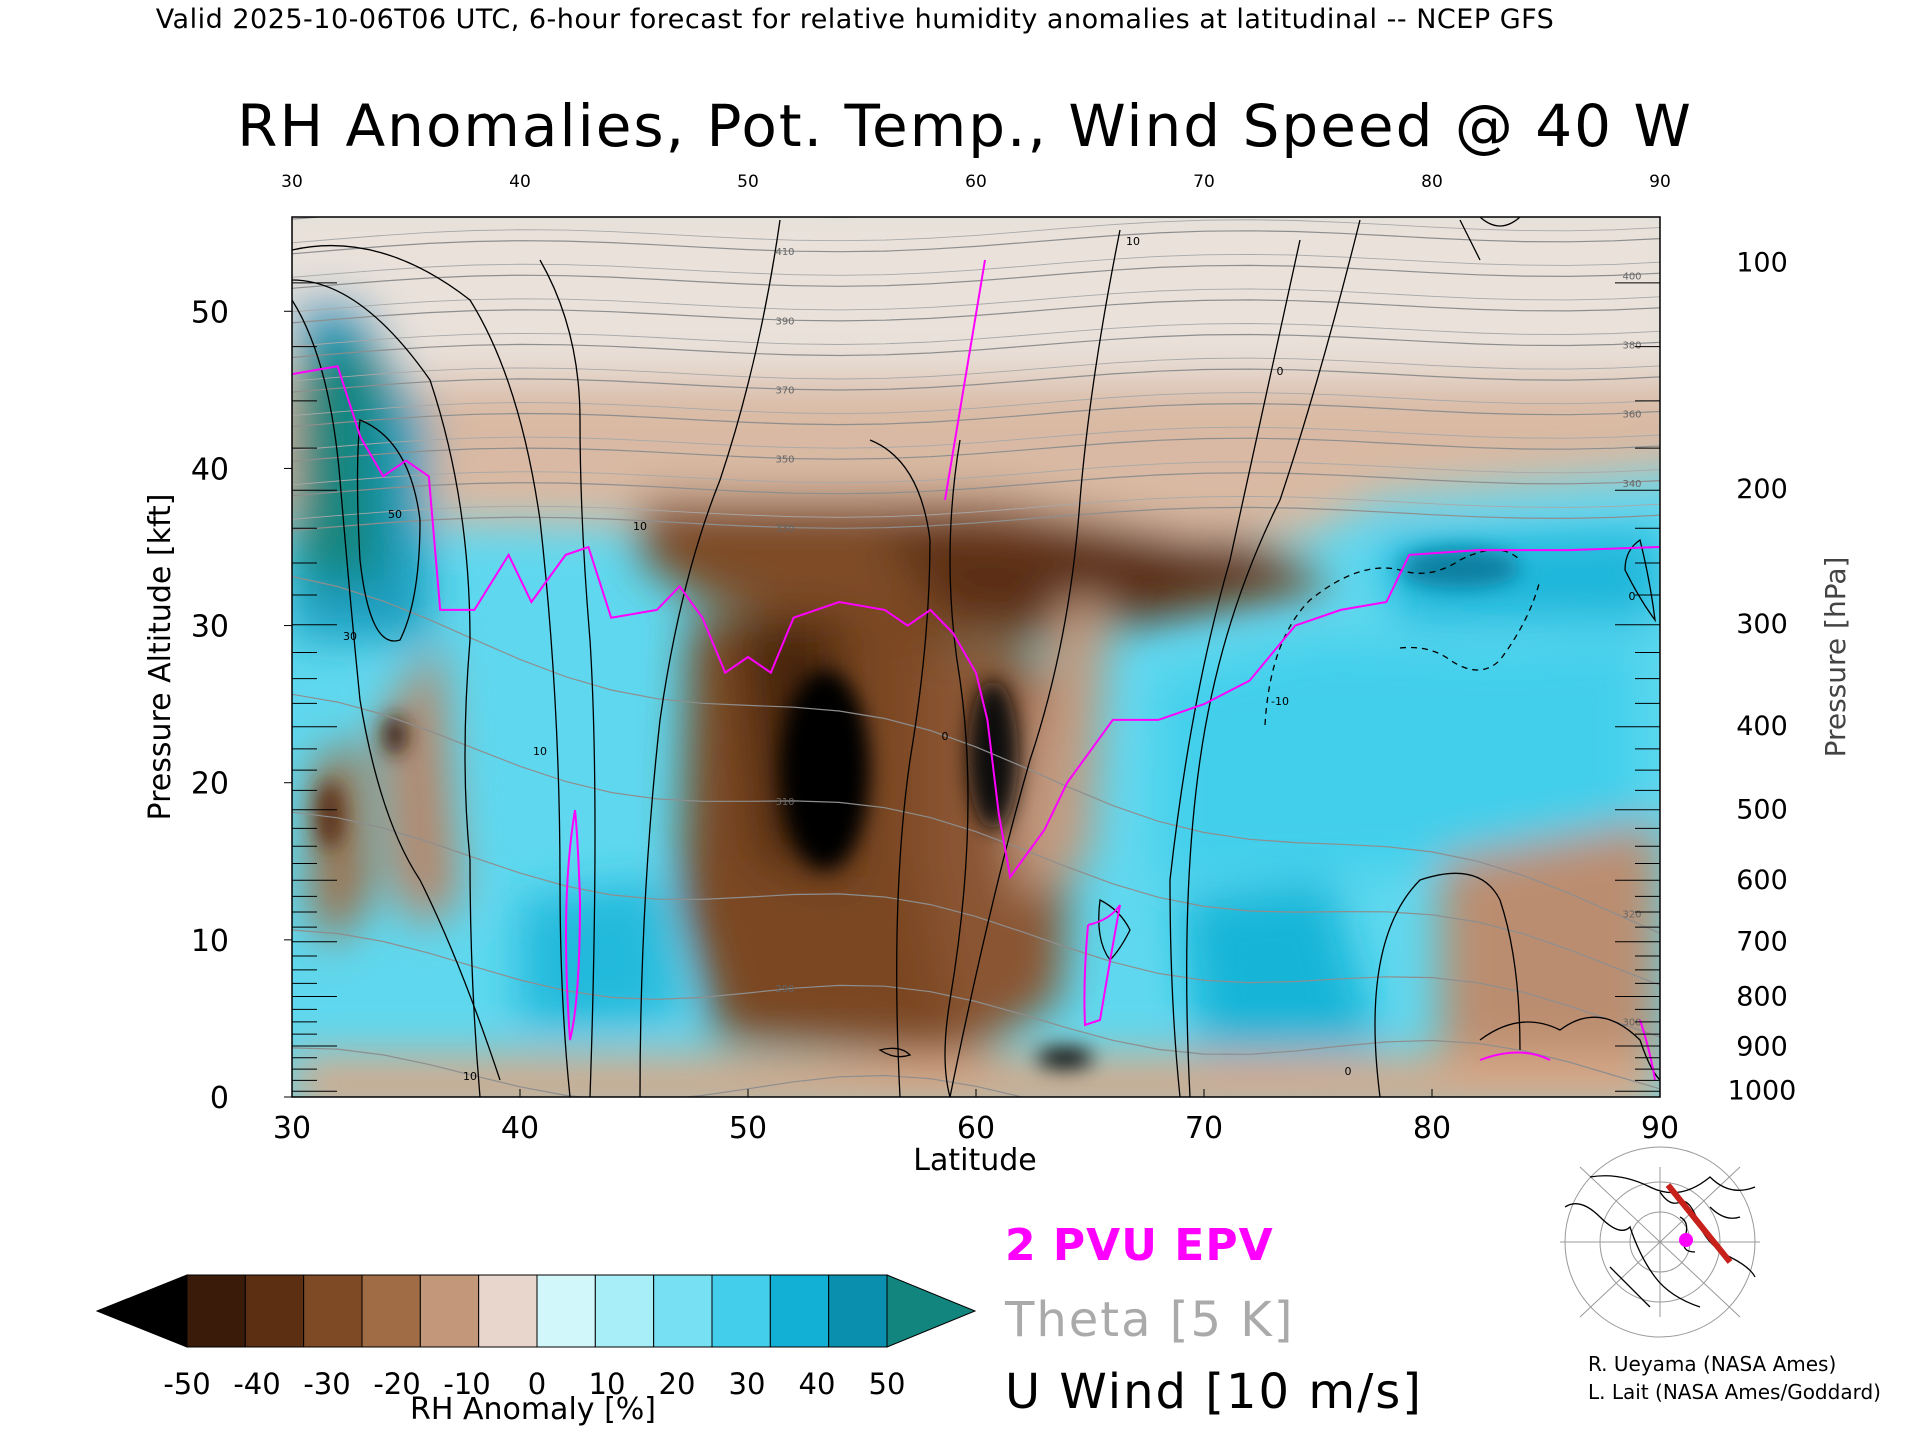  I want to click on pressure-tick-label: 700, so click(1762, 941).